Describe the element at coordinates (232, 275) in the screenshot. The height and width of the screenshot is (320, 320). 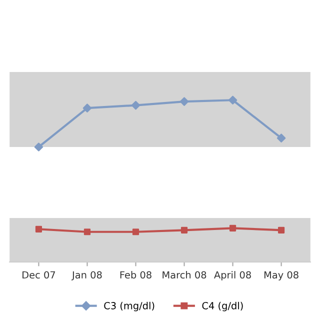
I see `x-tick-label: April 08` at that location.